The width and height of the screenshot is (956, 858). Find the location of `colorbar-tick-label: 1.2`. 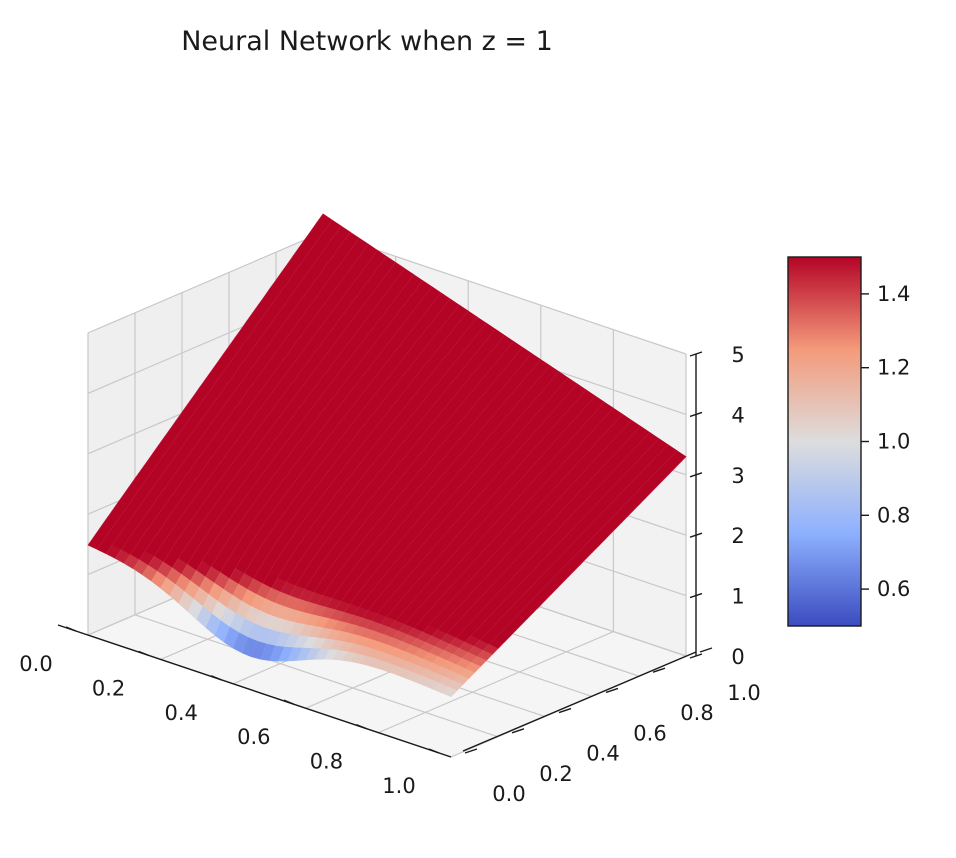

colorbar-tick-label: 1.2 is located at coordinates (893, 368).